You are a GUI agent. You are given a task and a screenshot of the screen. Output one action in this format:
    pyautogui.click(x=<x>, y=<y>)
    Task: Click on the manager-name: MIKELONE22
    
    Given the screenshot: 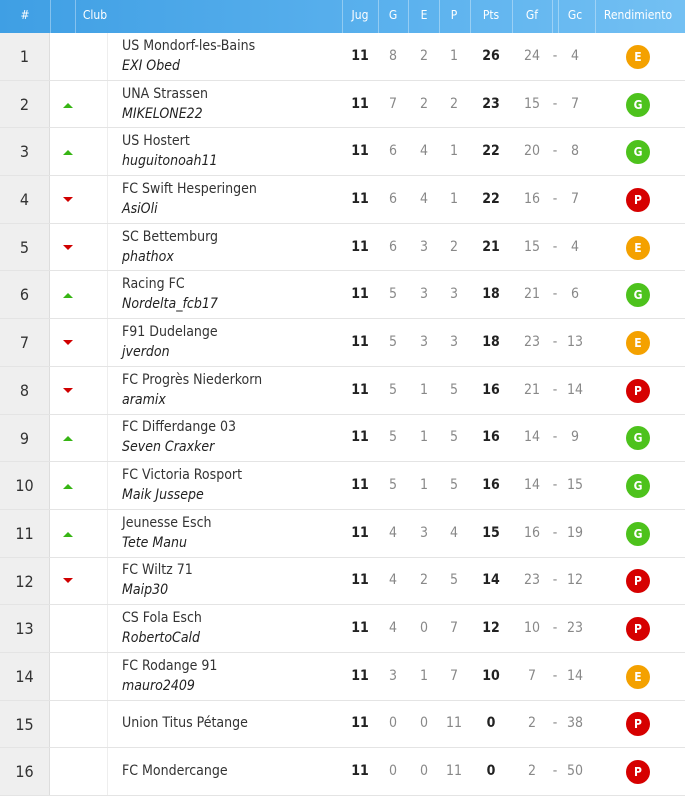 What is the action you would take?
    pyautogui.click(x=162, y=113)
    